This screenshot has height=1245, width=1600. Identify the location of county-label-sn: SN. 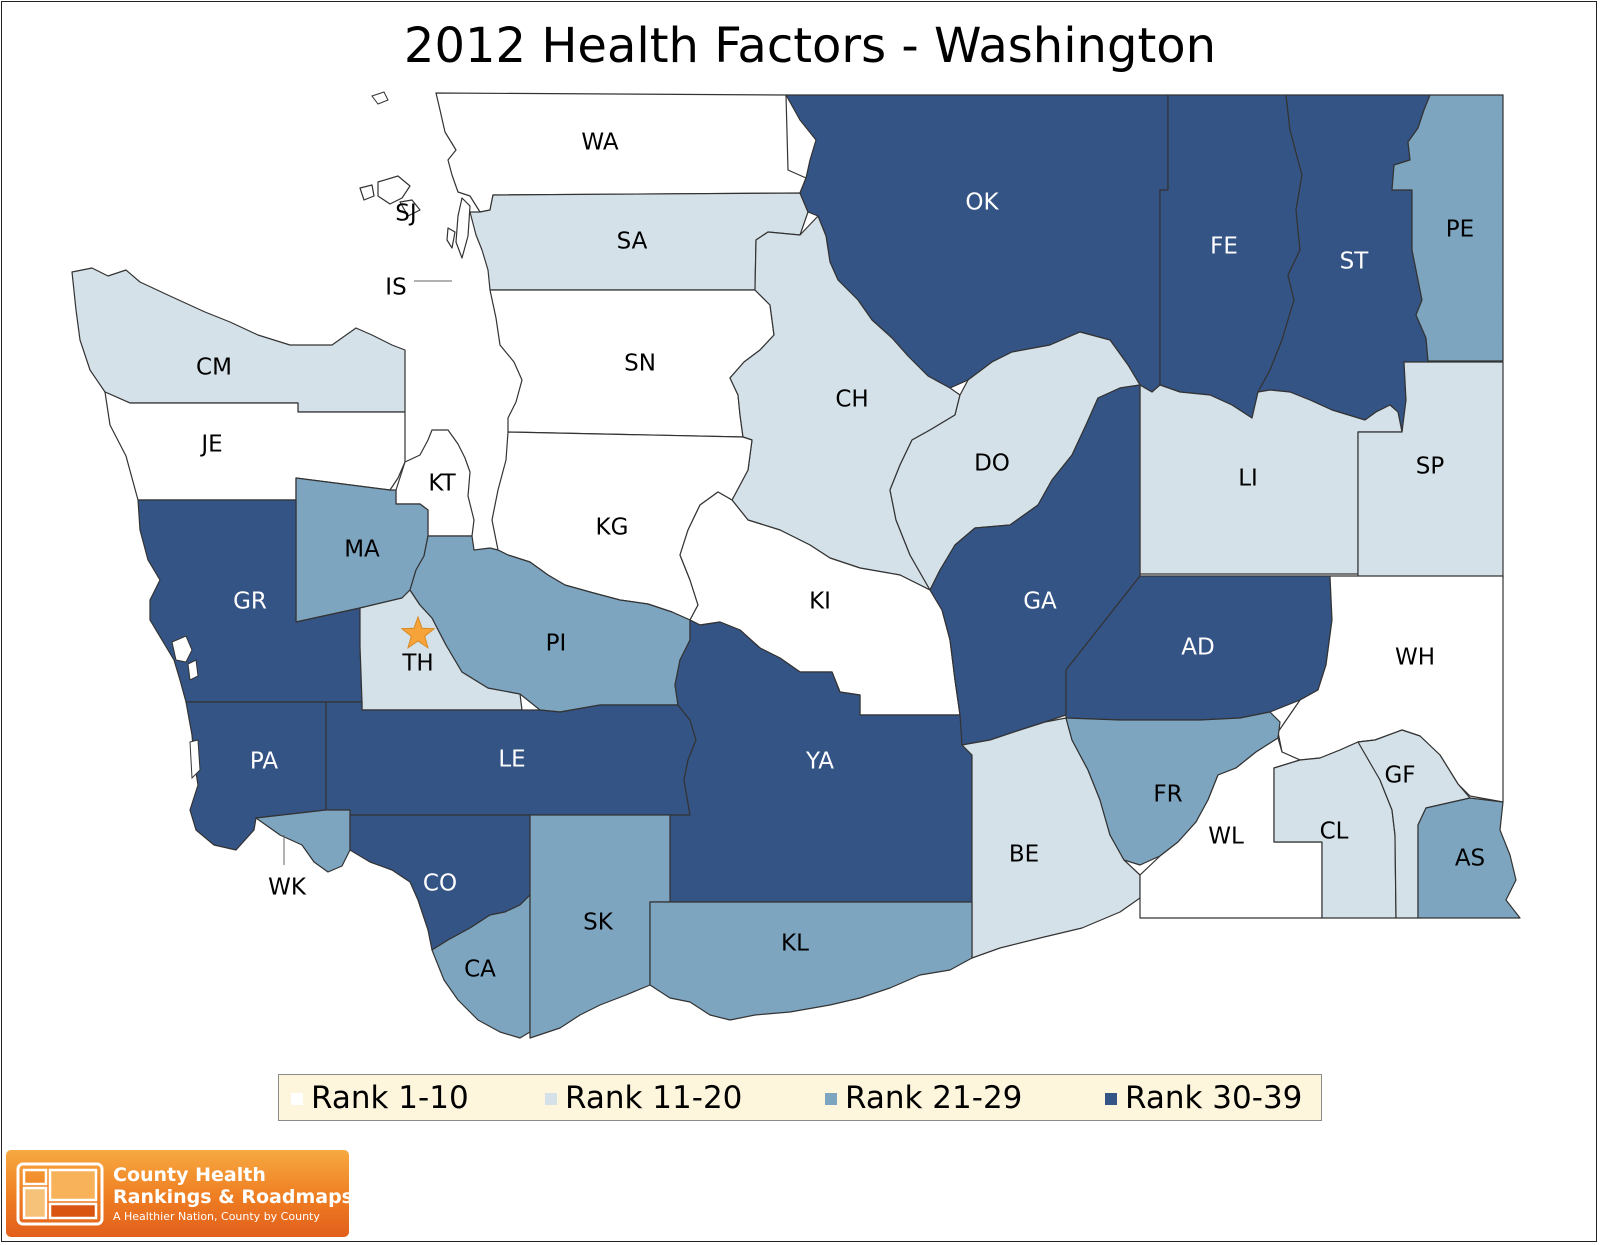
(640, 364).